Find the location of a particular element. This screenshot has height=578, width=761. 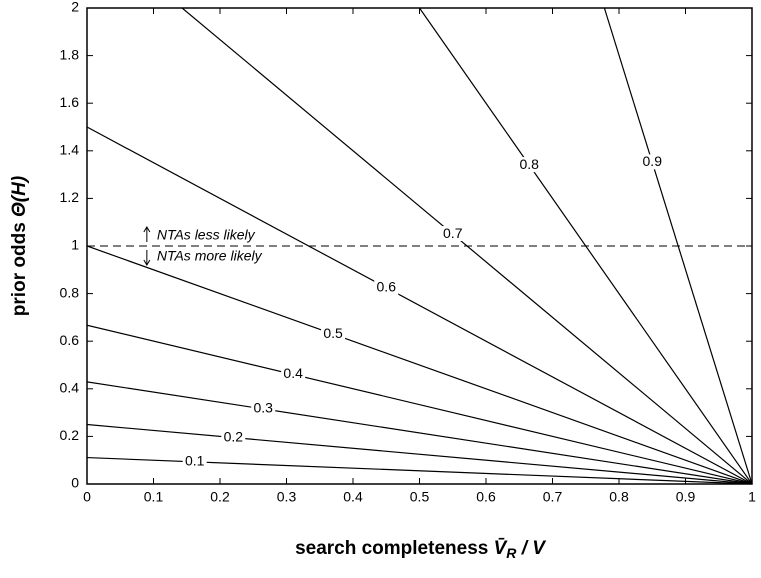

x-tick-label: 0.1 is located at coordinates (154, 497).